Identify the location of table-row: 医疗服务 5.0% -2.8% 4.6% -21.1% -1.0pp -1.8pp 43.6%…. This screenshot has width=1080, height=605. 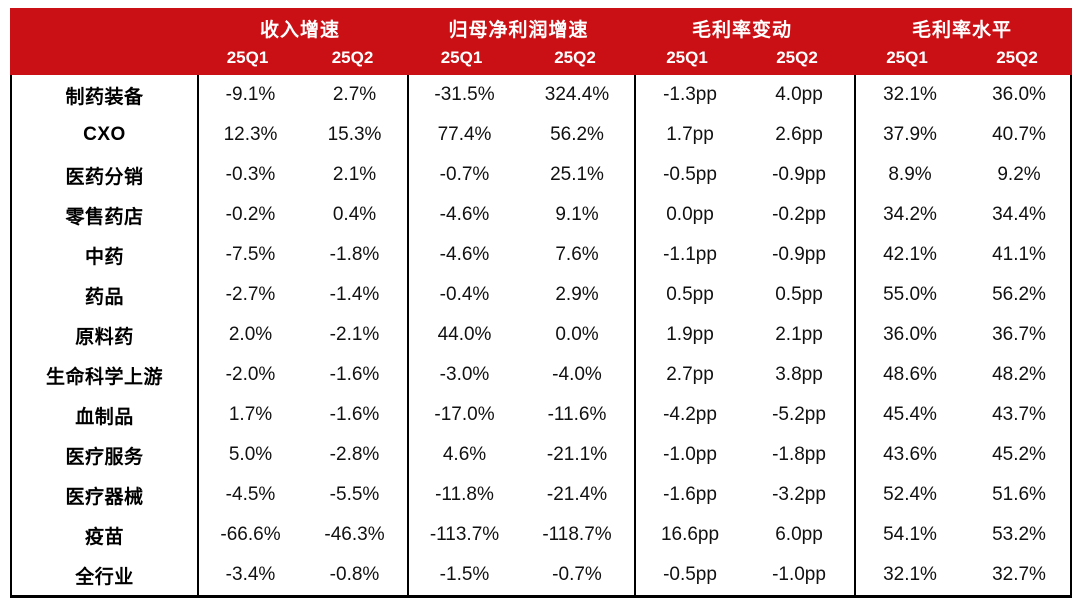
(541, 455).